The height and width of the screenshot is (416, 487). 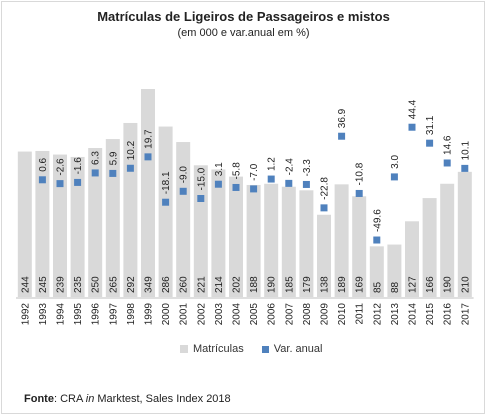 What do you see at coordinates (184, 284) in the screenshot?
I see `bar-label-2001: 260` at bounding box center [184, 284].